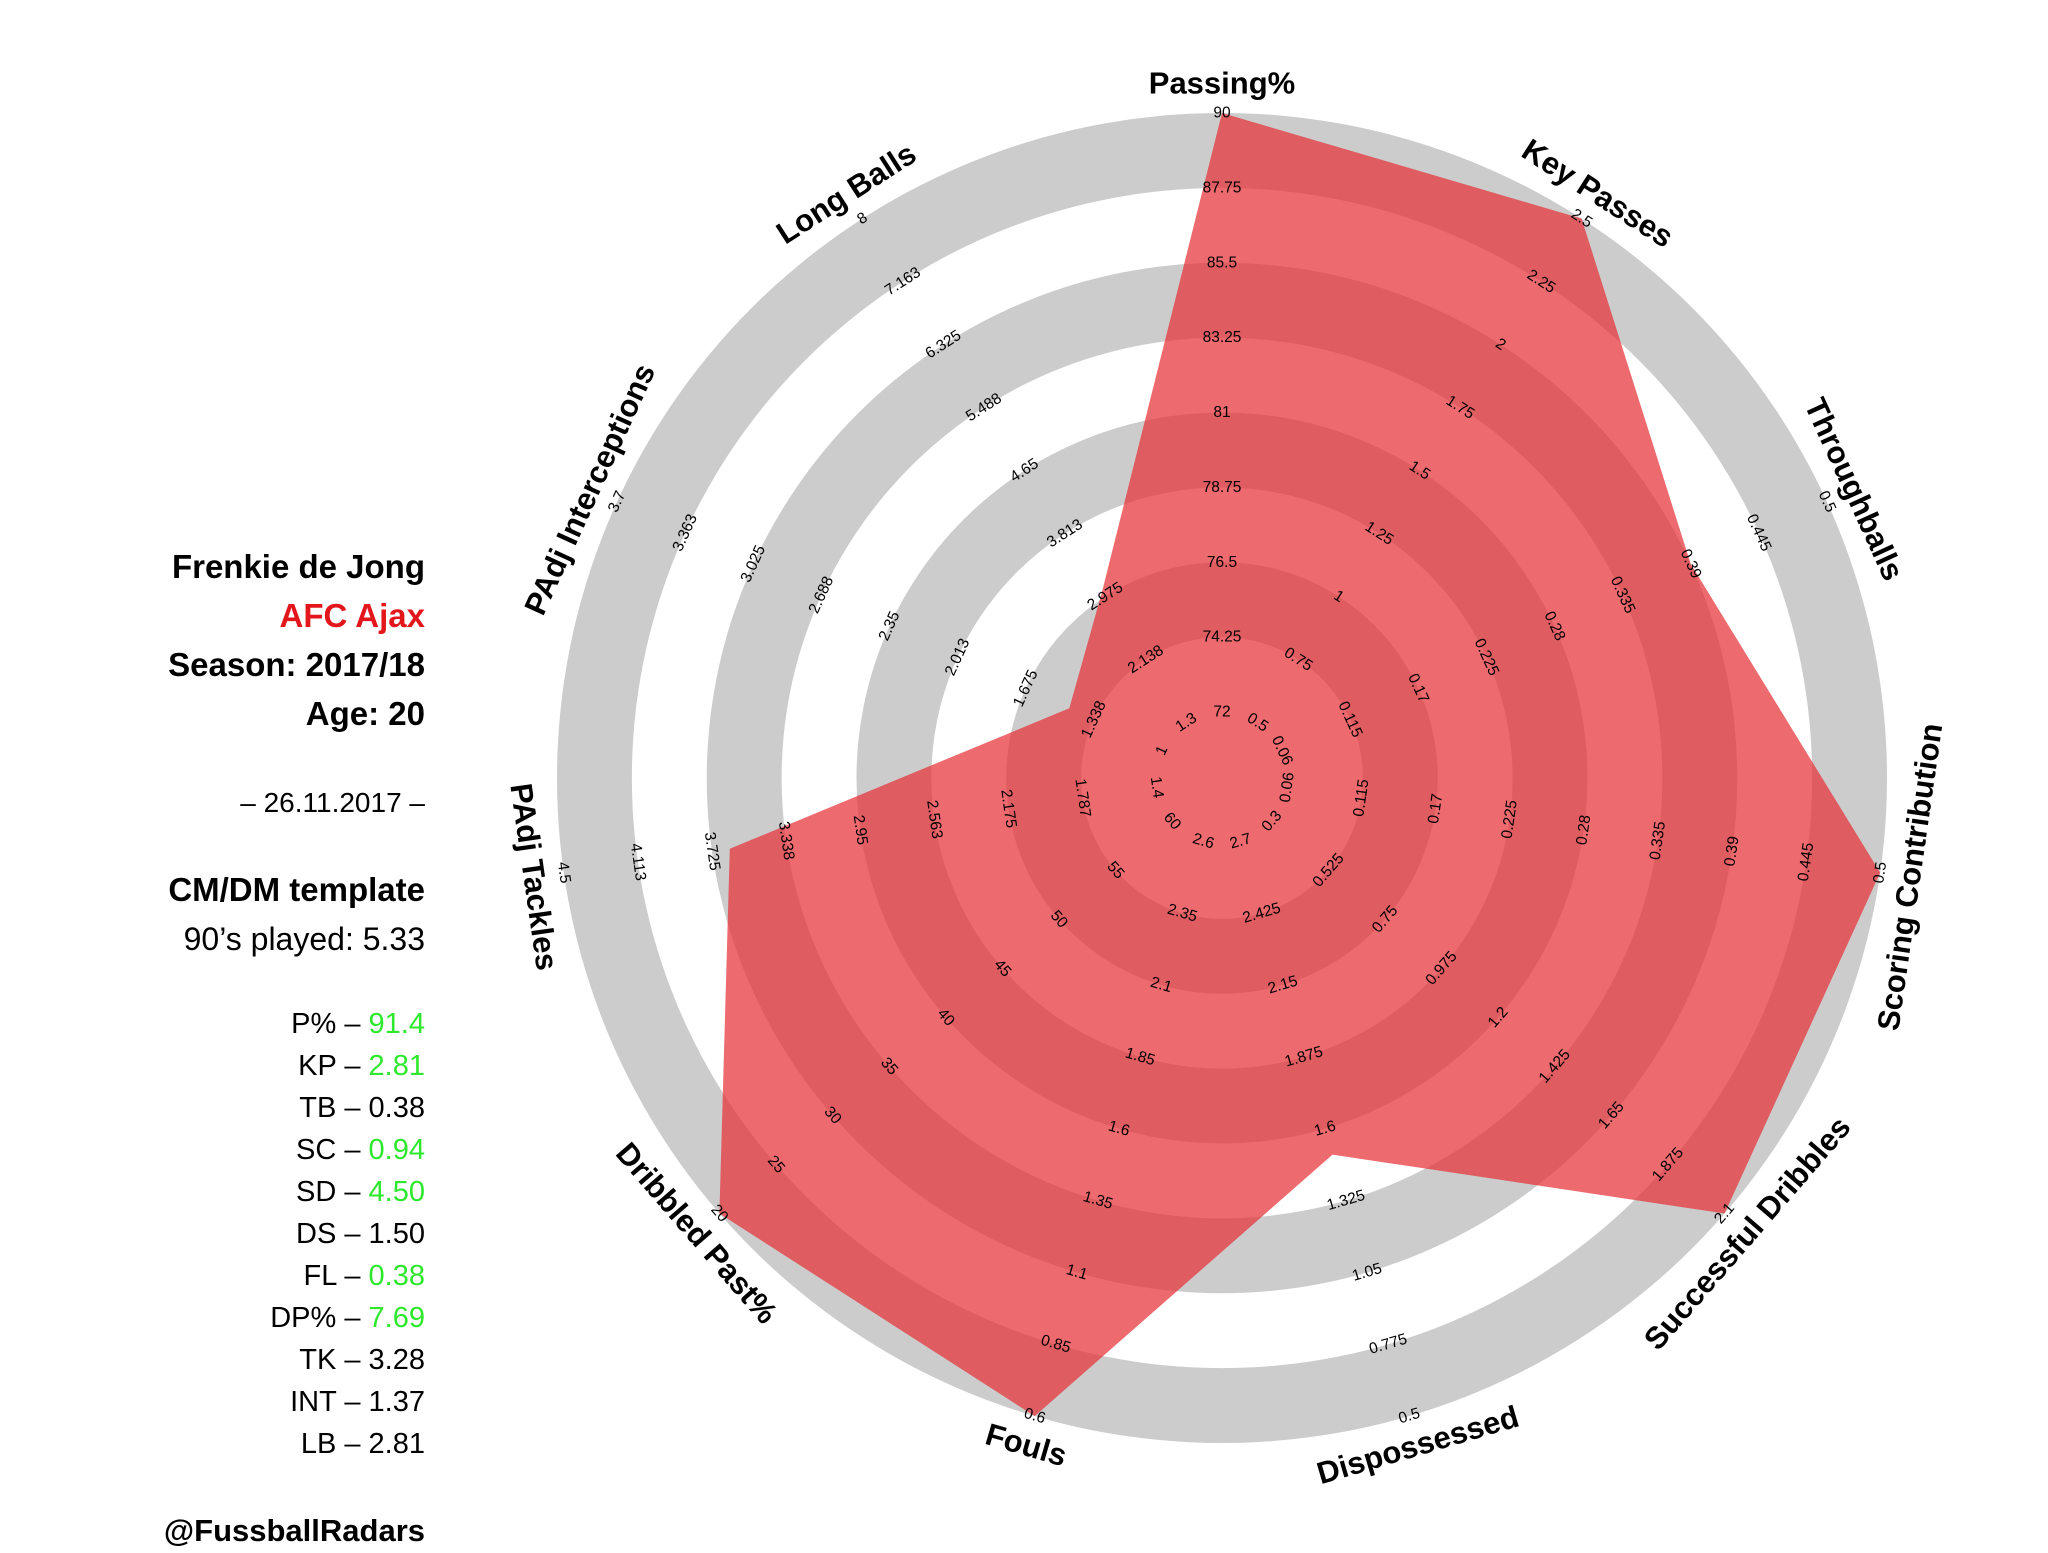  What do you see at coordinates (712, 851) in the screenshot?
I see `radar-tick-label: 3.725` at bounding box center [712, 851].